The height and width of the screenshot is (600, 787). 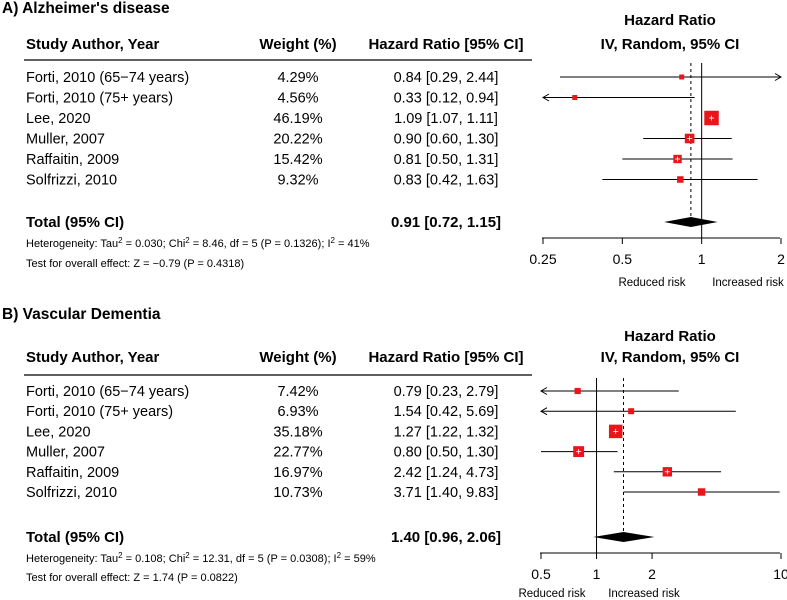 I want to click on panel-title: A) Alzheimer's disease, so click(x=86, y=8).